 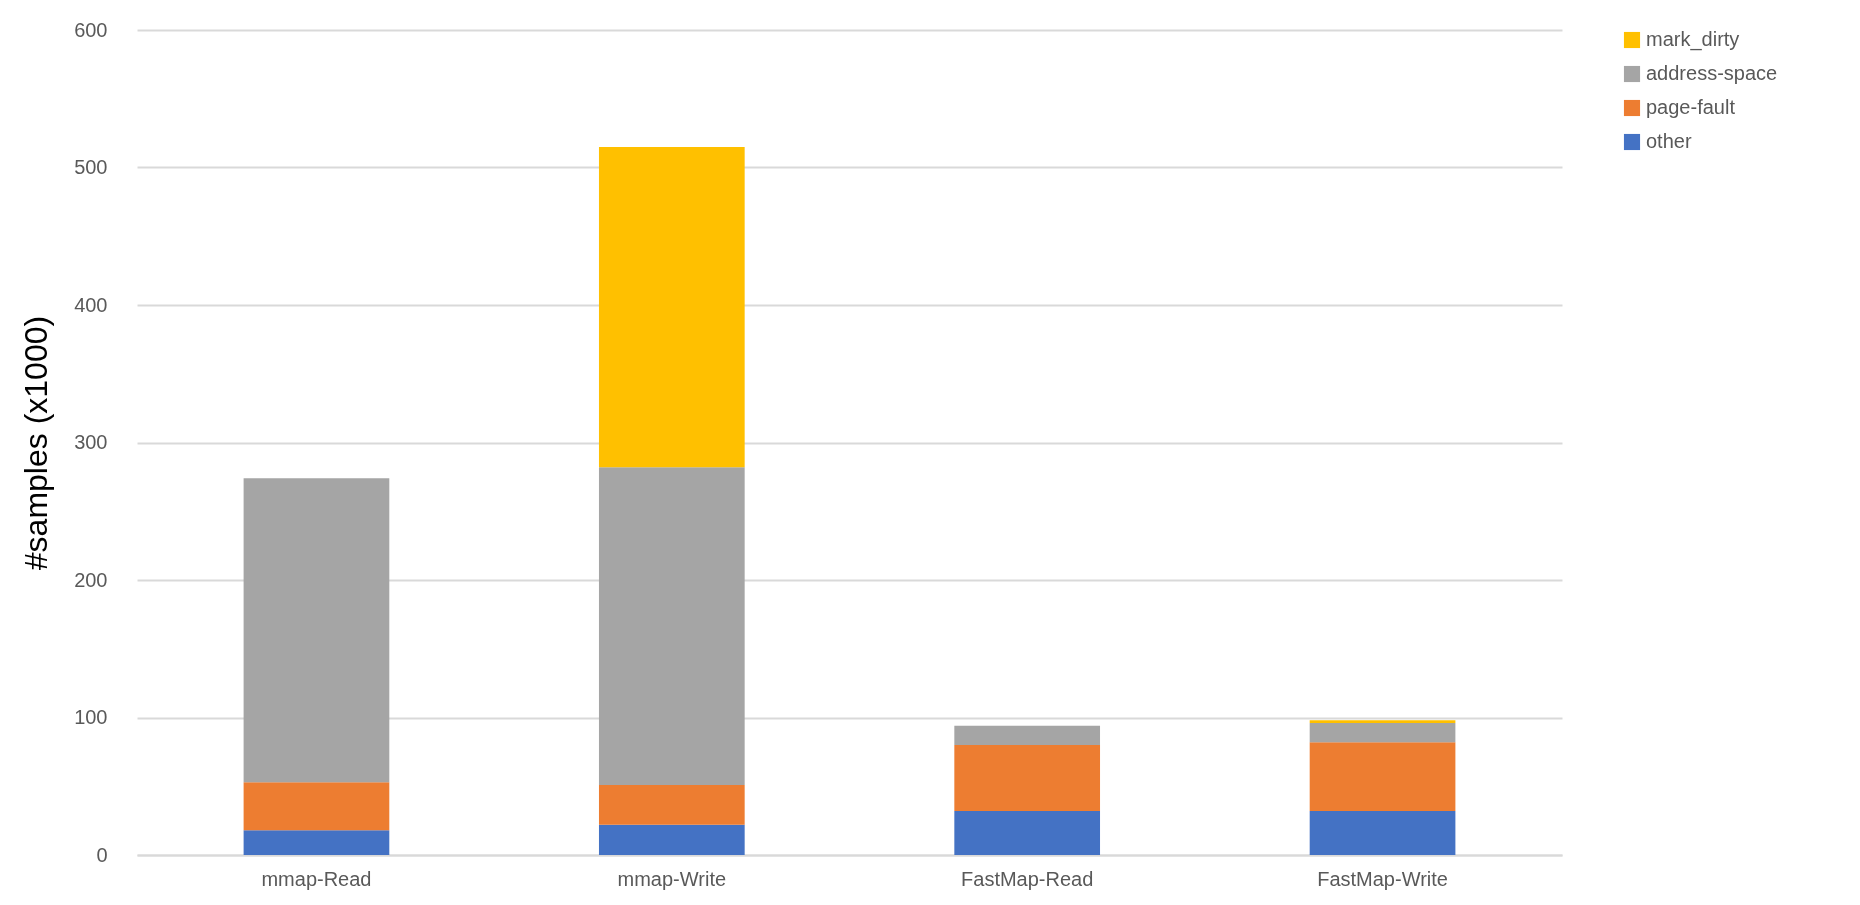 I want to click on y-tick-label: 100, so click(x=91, y=717).